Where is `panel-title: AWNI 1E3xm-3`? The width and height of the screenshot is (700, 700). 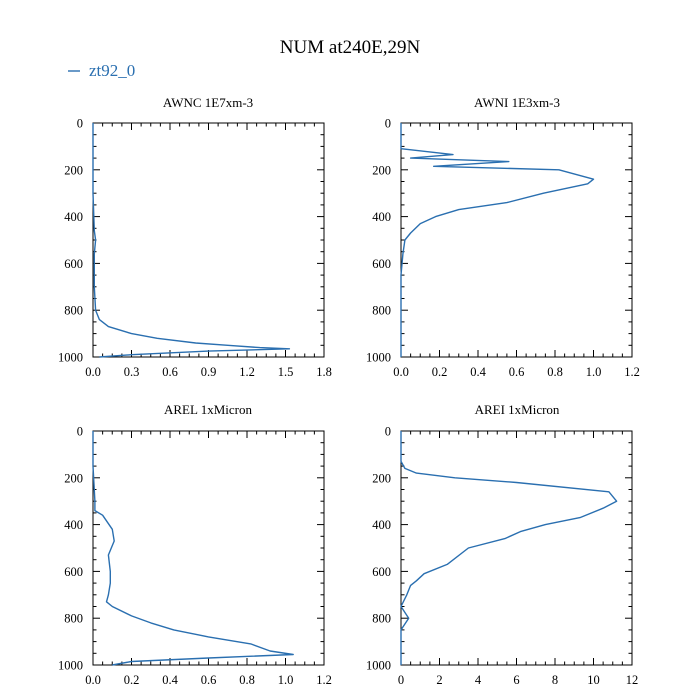 panel-title: AWNI 1E3xm-3 is located at coordinates (517, 102).